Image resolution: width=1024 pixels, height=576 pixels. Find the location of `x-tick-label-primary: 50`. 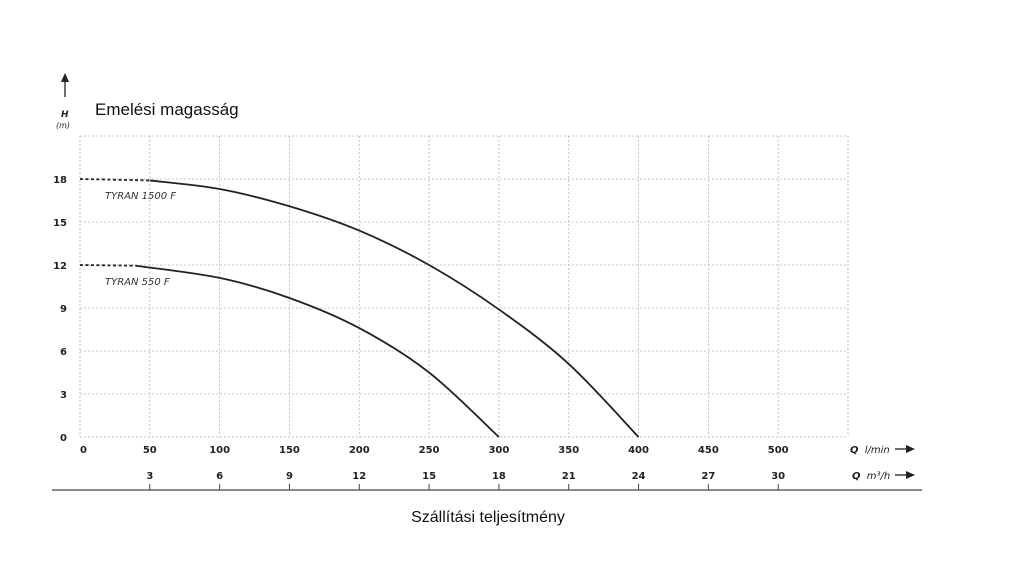

x-tick-label-primary: 50 is located at coordinates (150, 450).